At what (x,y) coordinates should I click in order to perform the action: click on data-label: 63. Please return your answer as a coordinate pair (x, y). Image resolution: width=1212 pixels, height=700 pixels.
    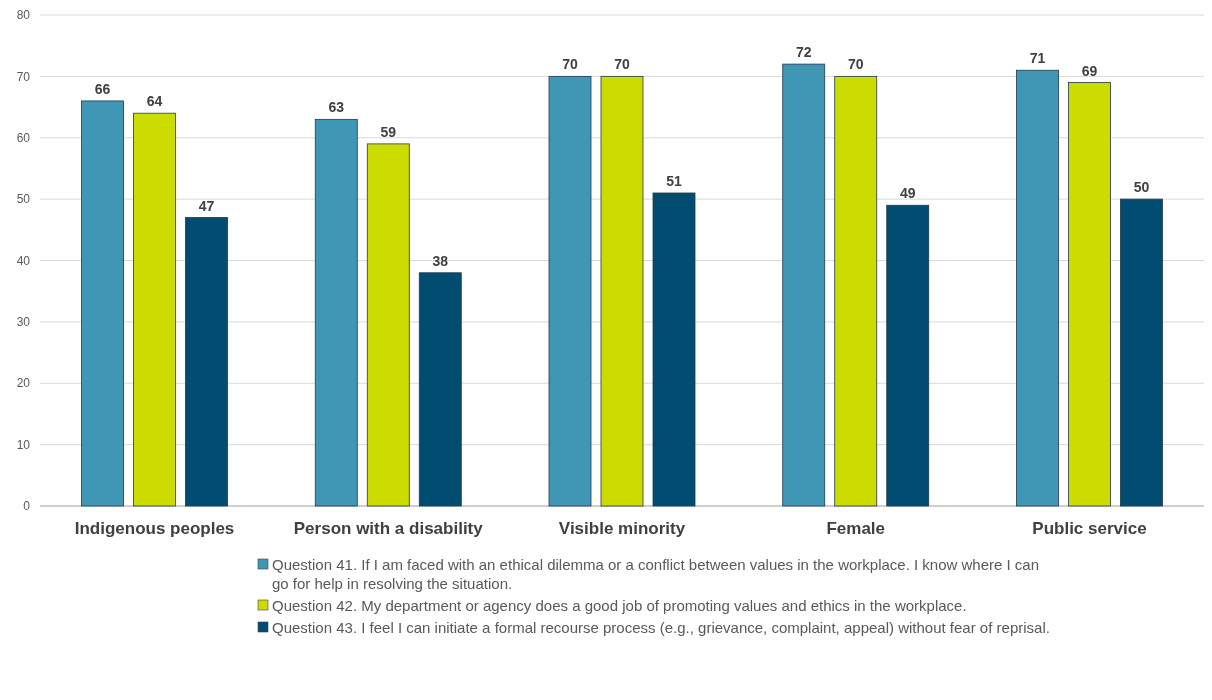
    Looking at the image, I should click on (336, 107).